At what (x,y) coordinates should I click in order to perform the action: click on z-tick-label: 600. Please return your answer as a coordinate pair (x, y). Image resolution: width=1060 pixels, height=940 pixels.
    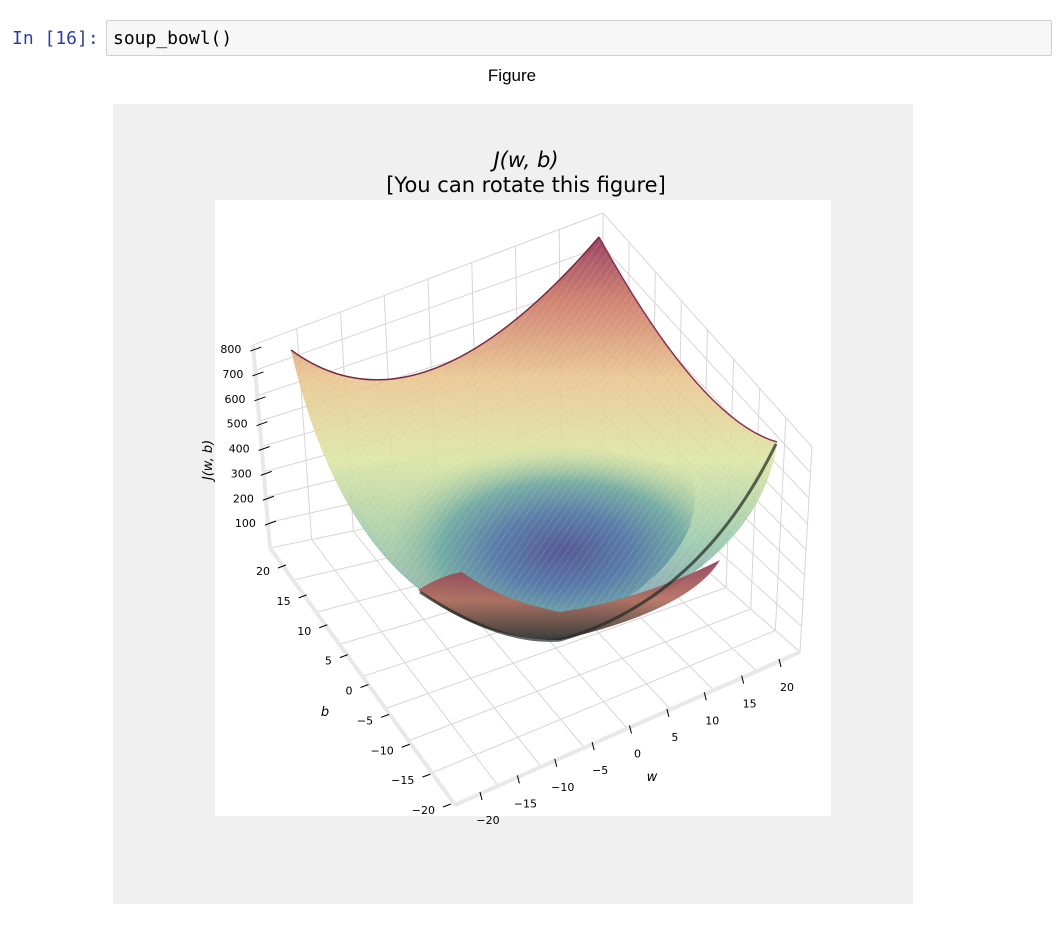
    Looking at the image, I should click on (235, 399).